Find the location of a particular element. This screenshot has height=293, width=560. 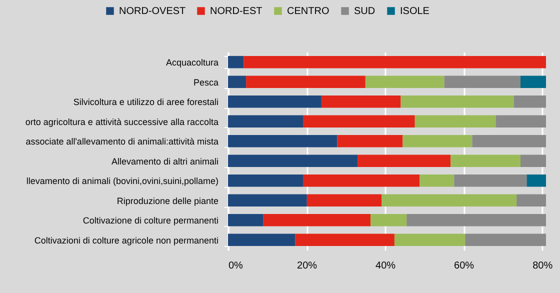

y-tick-label: llevamento di animali (bovini,ovini,suini,pollame) is located at coordinates (122, 181).